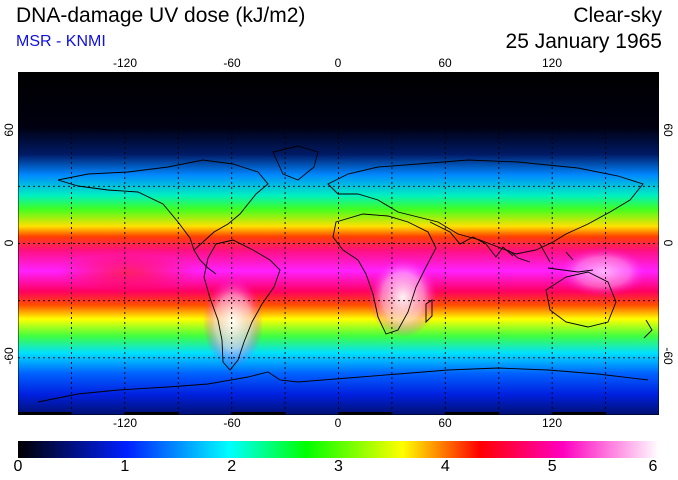  I want to click on arabia-india-coast, so click(471, 239).